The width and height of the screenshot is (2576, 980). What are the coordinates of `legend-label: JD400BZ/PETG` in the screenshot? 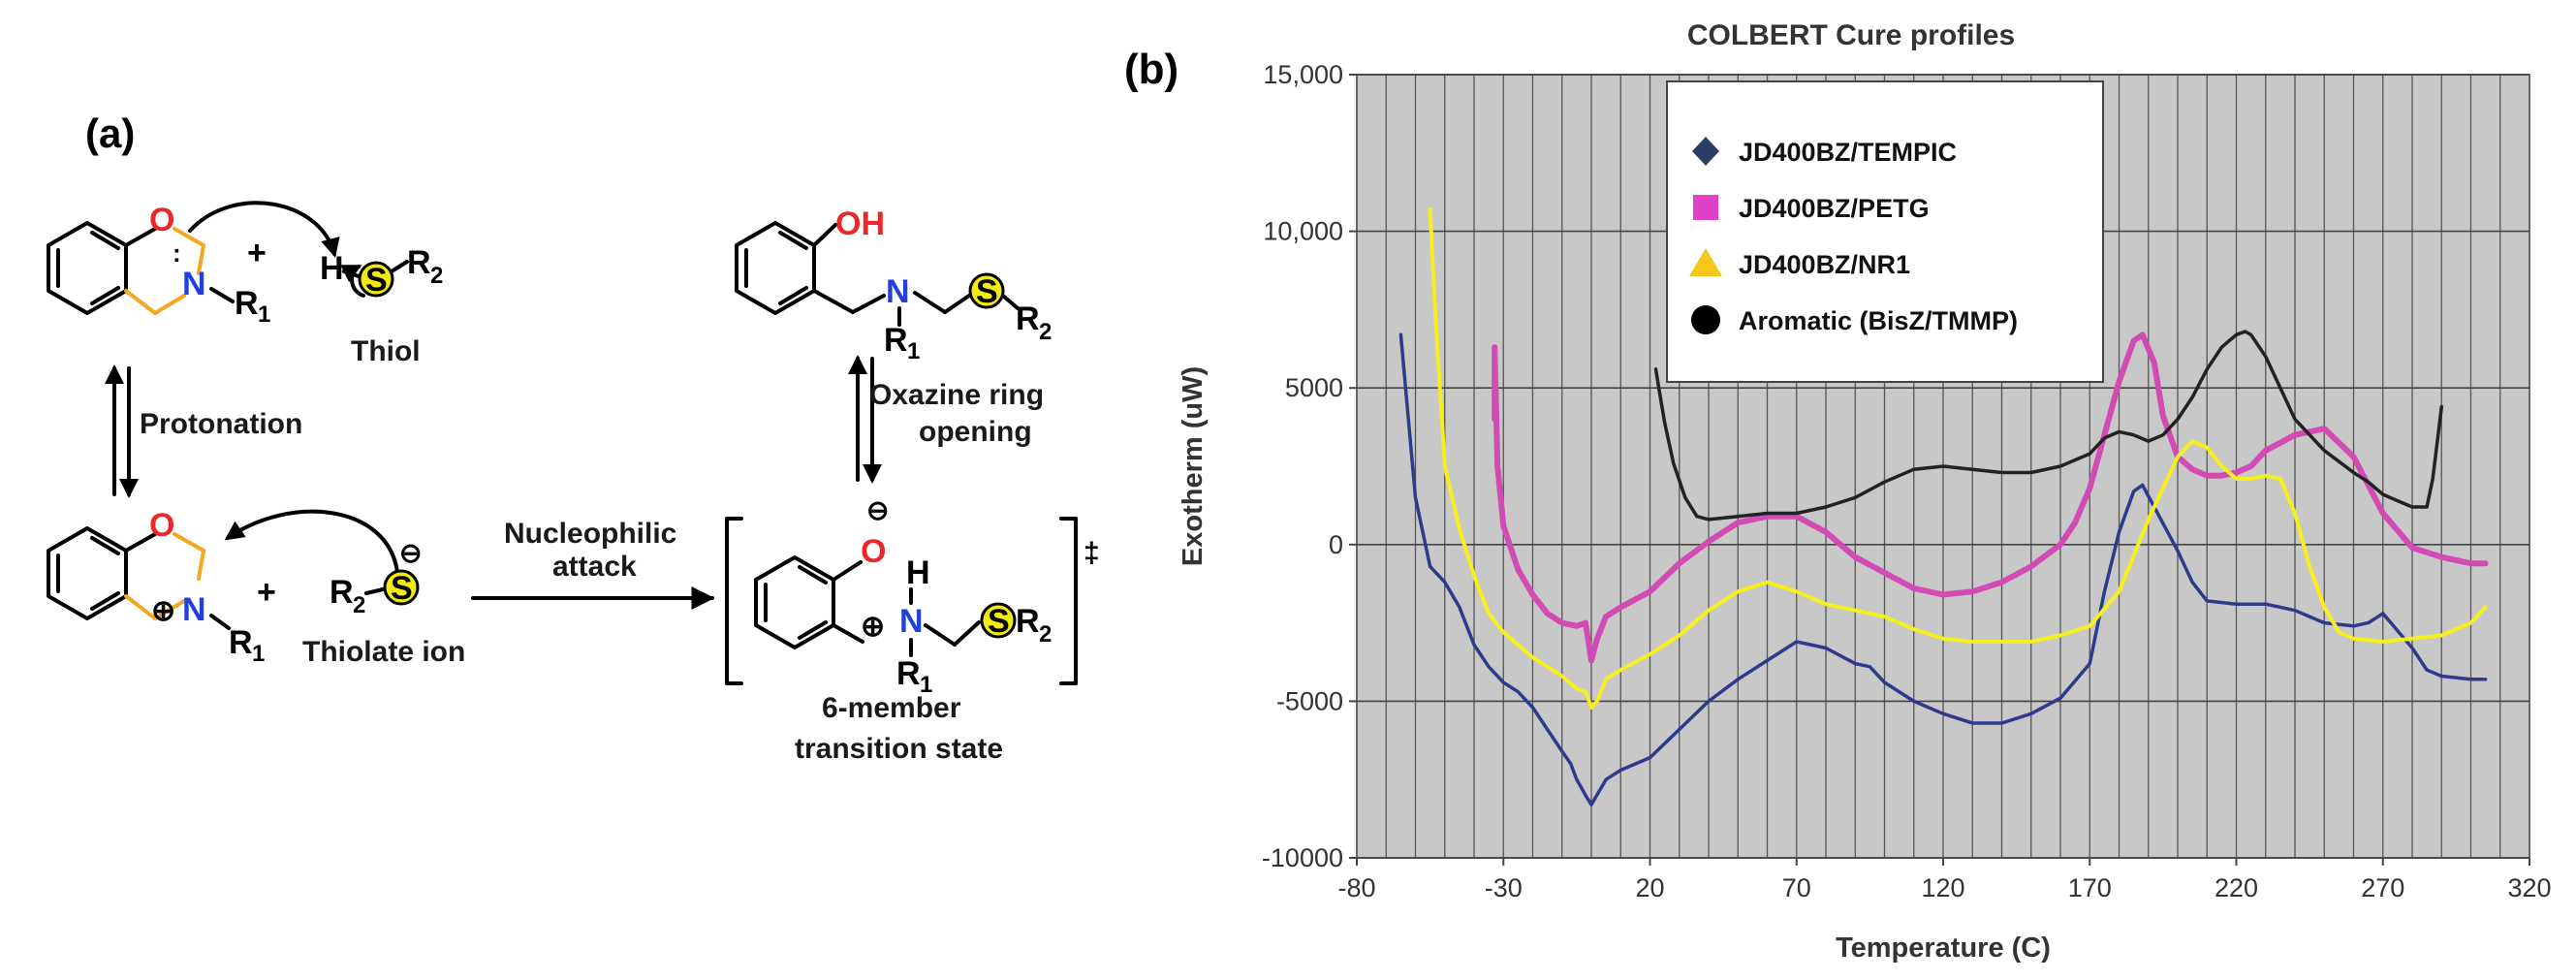 It's located at (1834, 208).